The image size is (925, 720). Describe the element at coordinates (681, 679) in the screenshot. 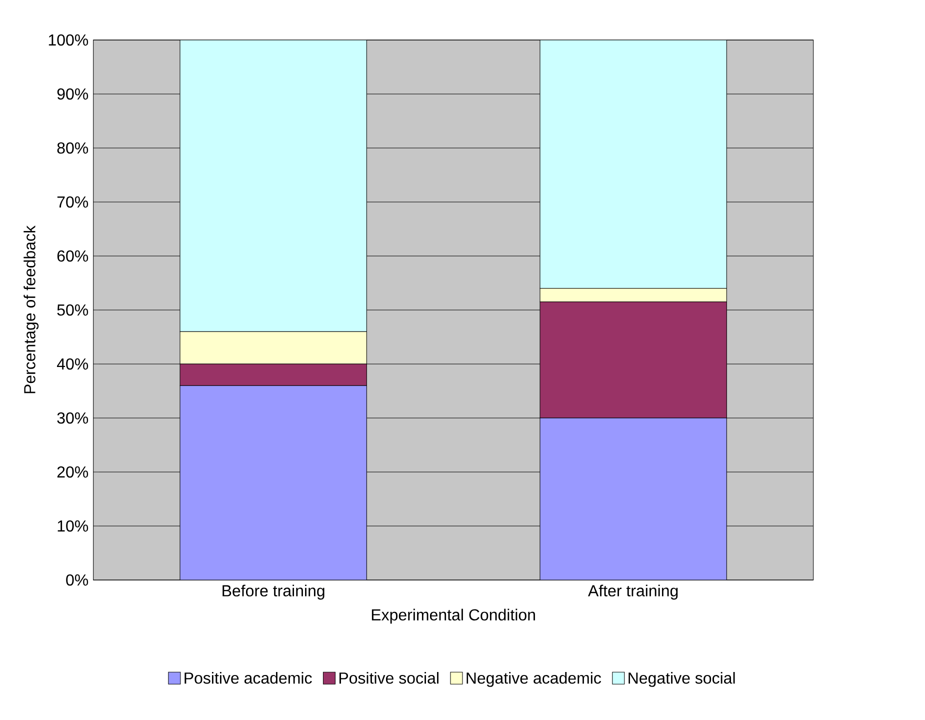

I see `legend-label: Negative social` at that location.